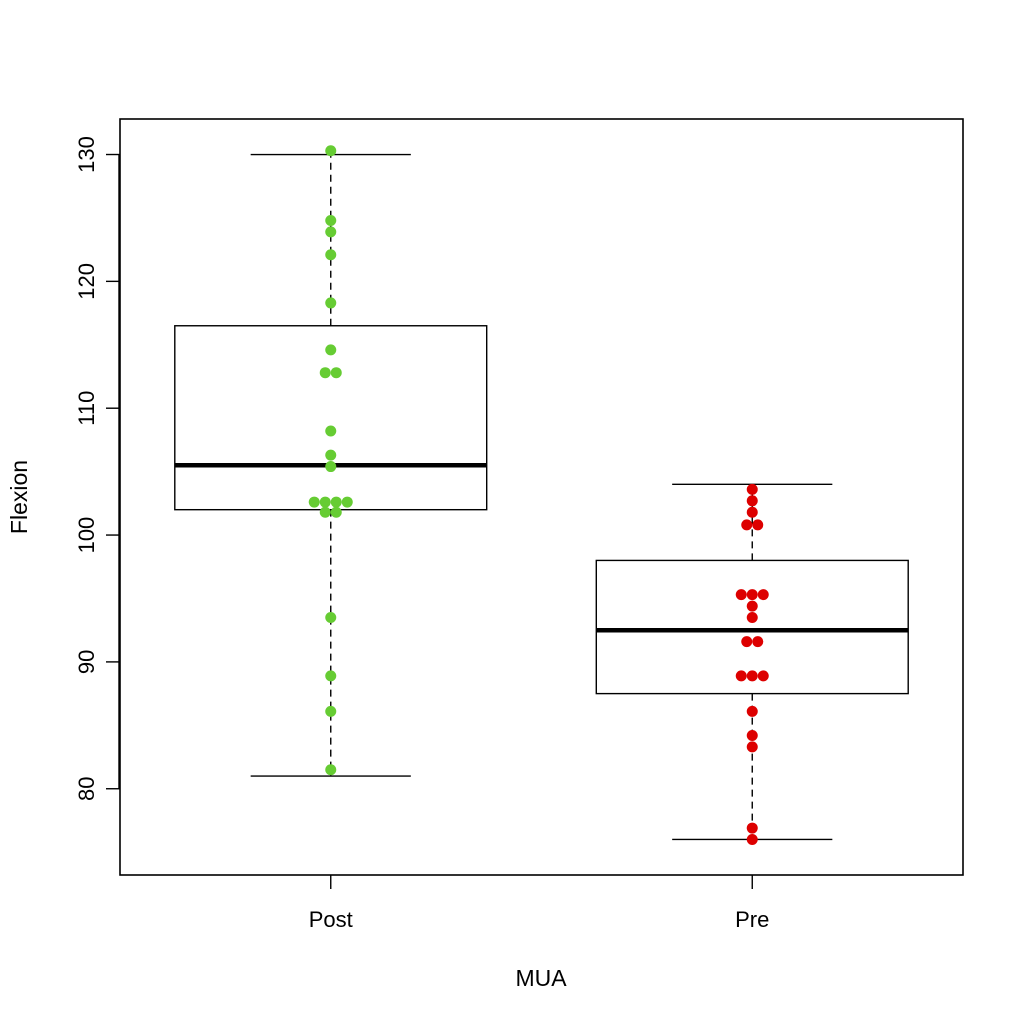 The image size is (1024, 1024). Describe the element at coordinates (86, 408) in the screenshot. I see `y-tick-label: 110` at that location.